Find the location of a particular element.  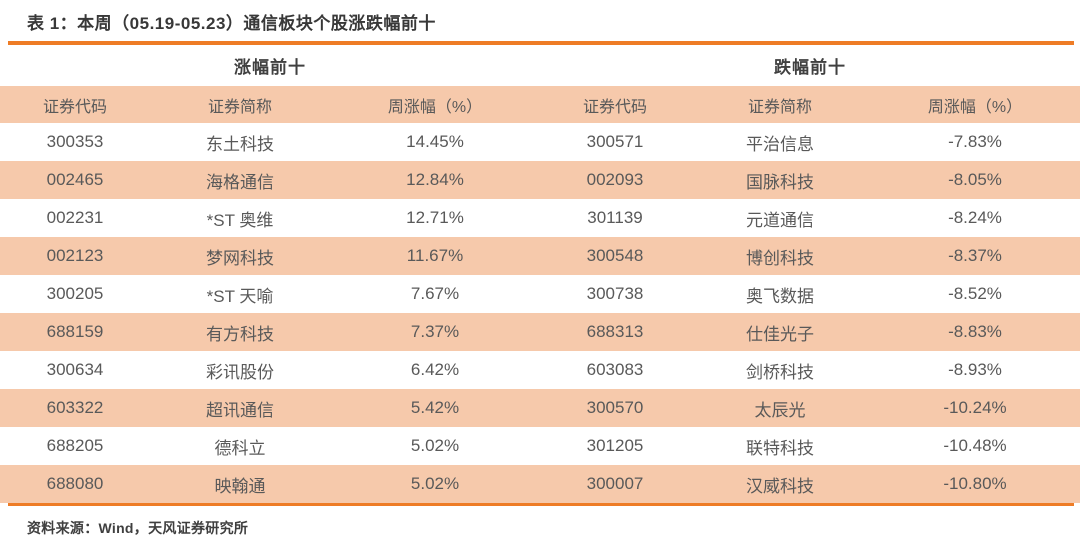

gainer-pct-cell: 12.84% is located at coordinates (435, 180).